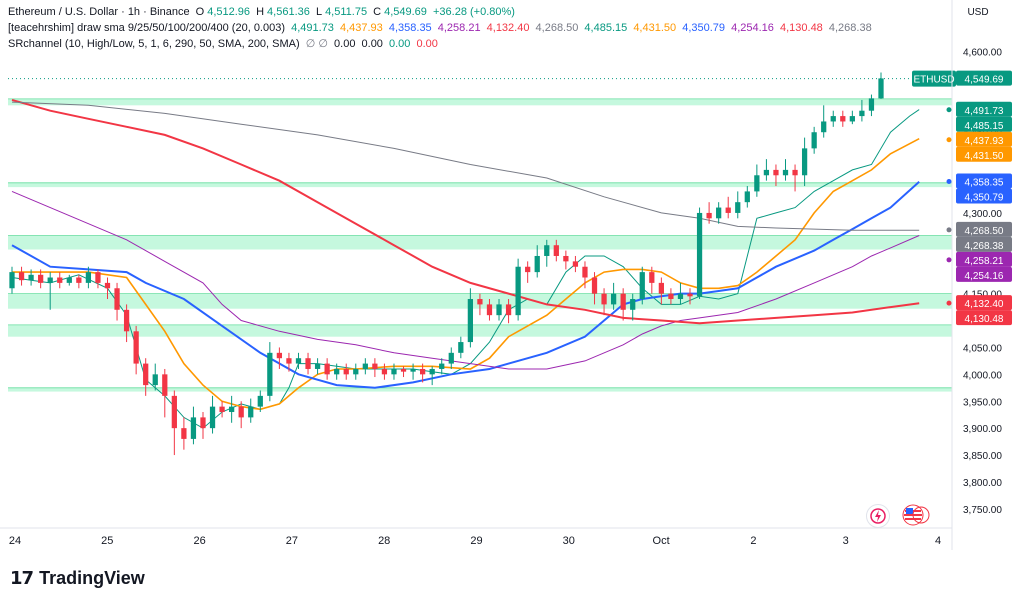 The image size is (1024, 605). I want to click on high-label: H, so click(260, 12).